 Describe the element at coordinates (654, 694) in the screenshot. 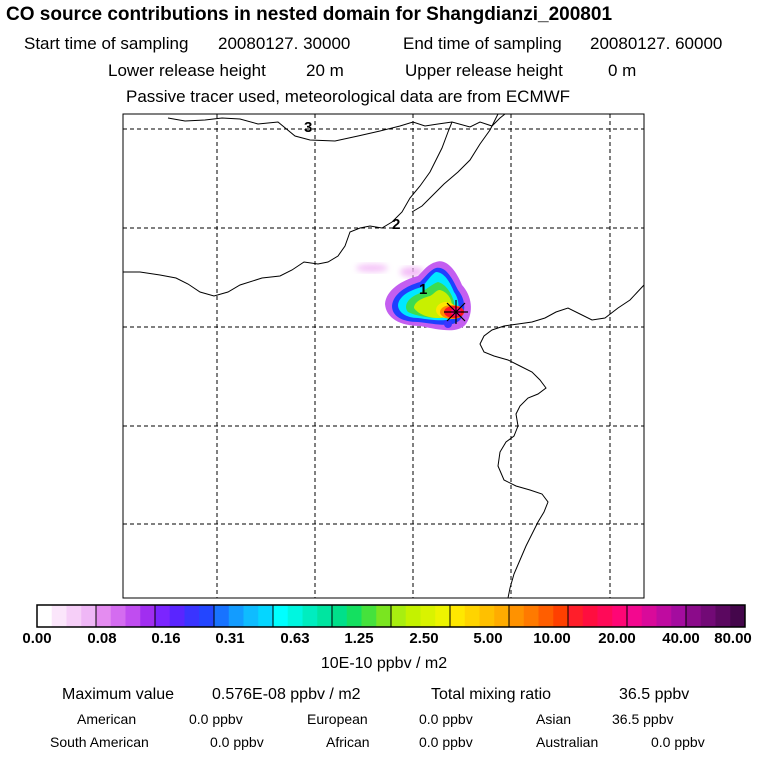

I see `total-mixing-value: 36.5 ppbv` at that location.